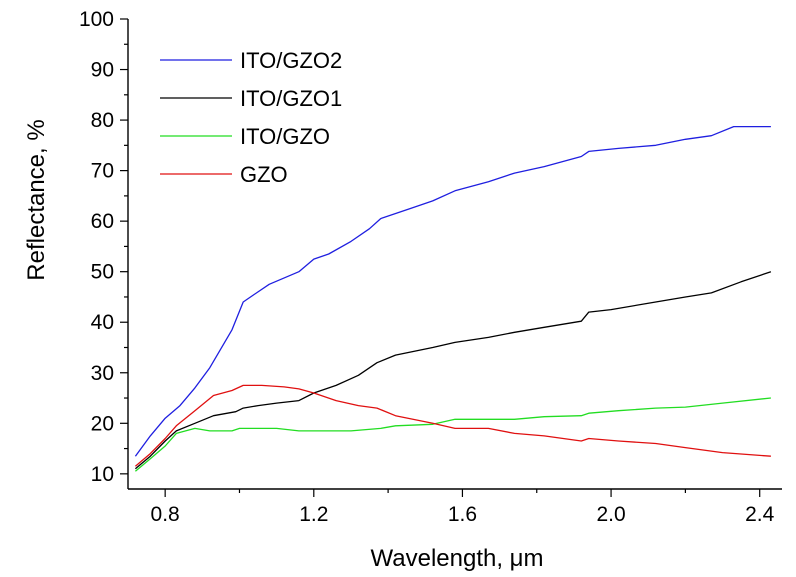 This screenshot has width=796, height=577. I want to click on y-tick-label: 100, so click(96, 19).